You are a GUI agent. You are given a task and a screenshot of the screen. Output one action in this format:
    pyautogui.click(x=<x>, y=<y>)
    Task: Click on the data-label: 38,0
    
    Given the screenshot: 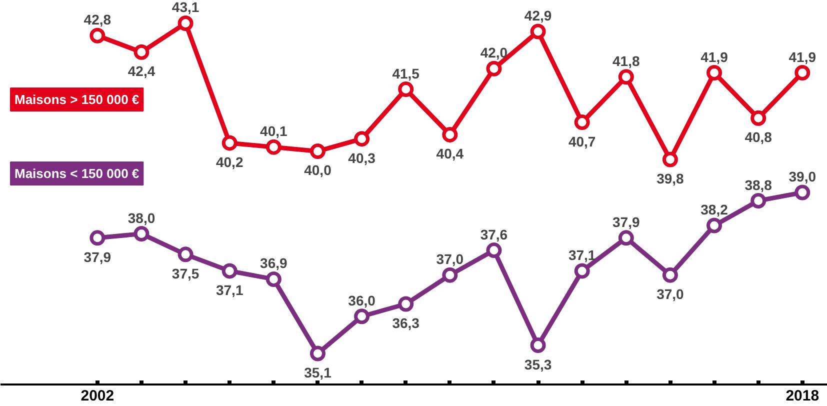 What is the action you would take?
    pyautogui.click(x=142, y=218)
    